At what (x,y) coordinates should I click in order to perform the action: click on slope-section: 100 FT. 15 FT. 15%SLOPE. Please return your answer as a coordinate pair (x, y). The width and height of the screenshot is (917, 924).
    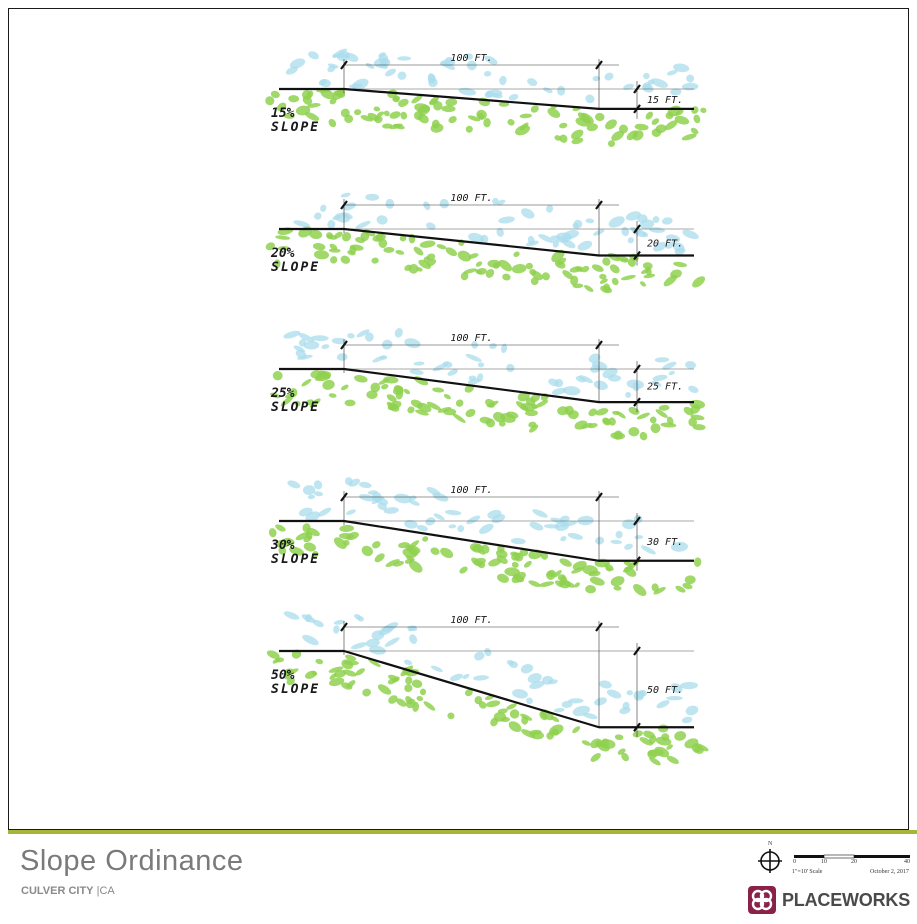
    Looking at the image, I should click on (486, 98).